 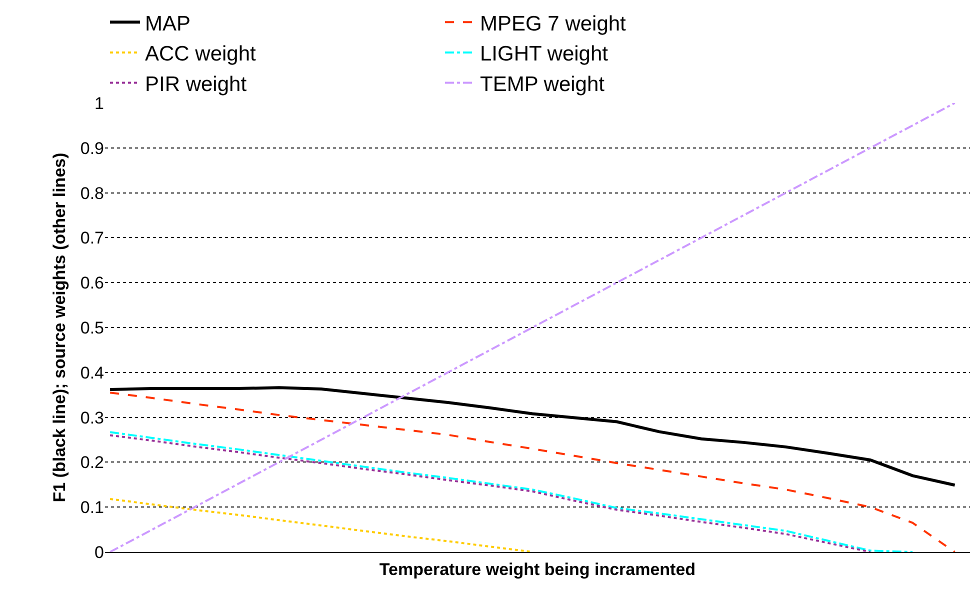 I want to click on legend-label: PIR weight, so click(x=196, y=84).